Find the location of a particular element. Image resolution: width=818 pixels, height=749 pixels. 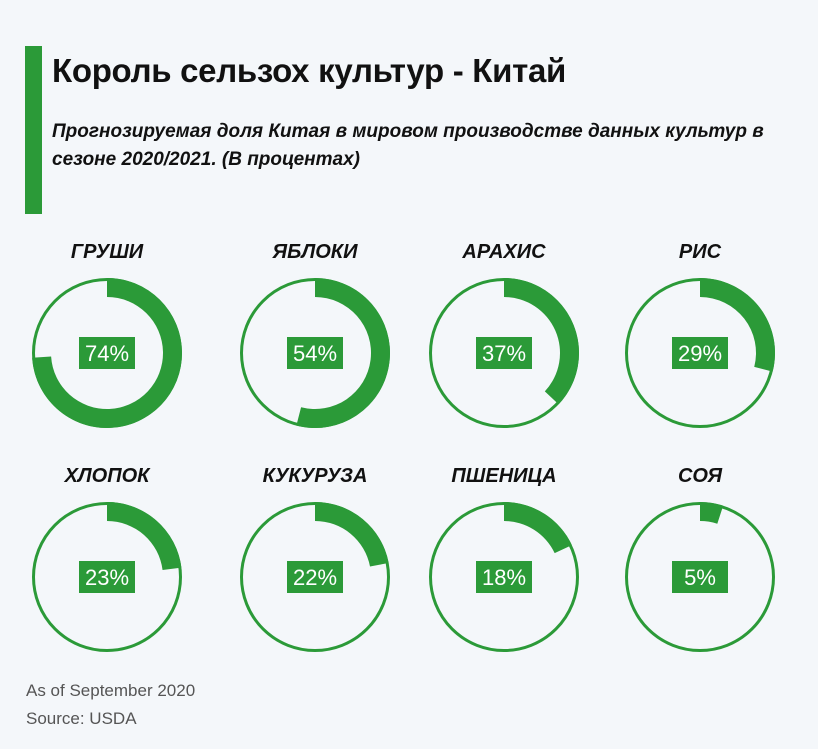

value-label: 5% is located at coordinates (700, 577).